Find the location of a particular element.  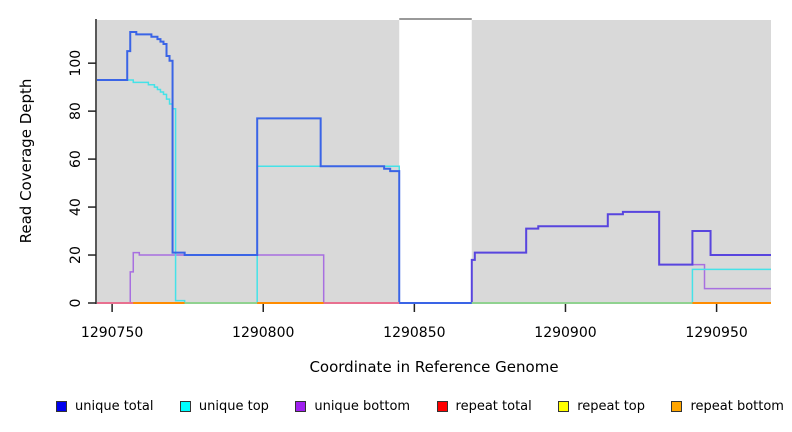

legend-item-unique-top: unique top is located at coordinates (224, 406).